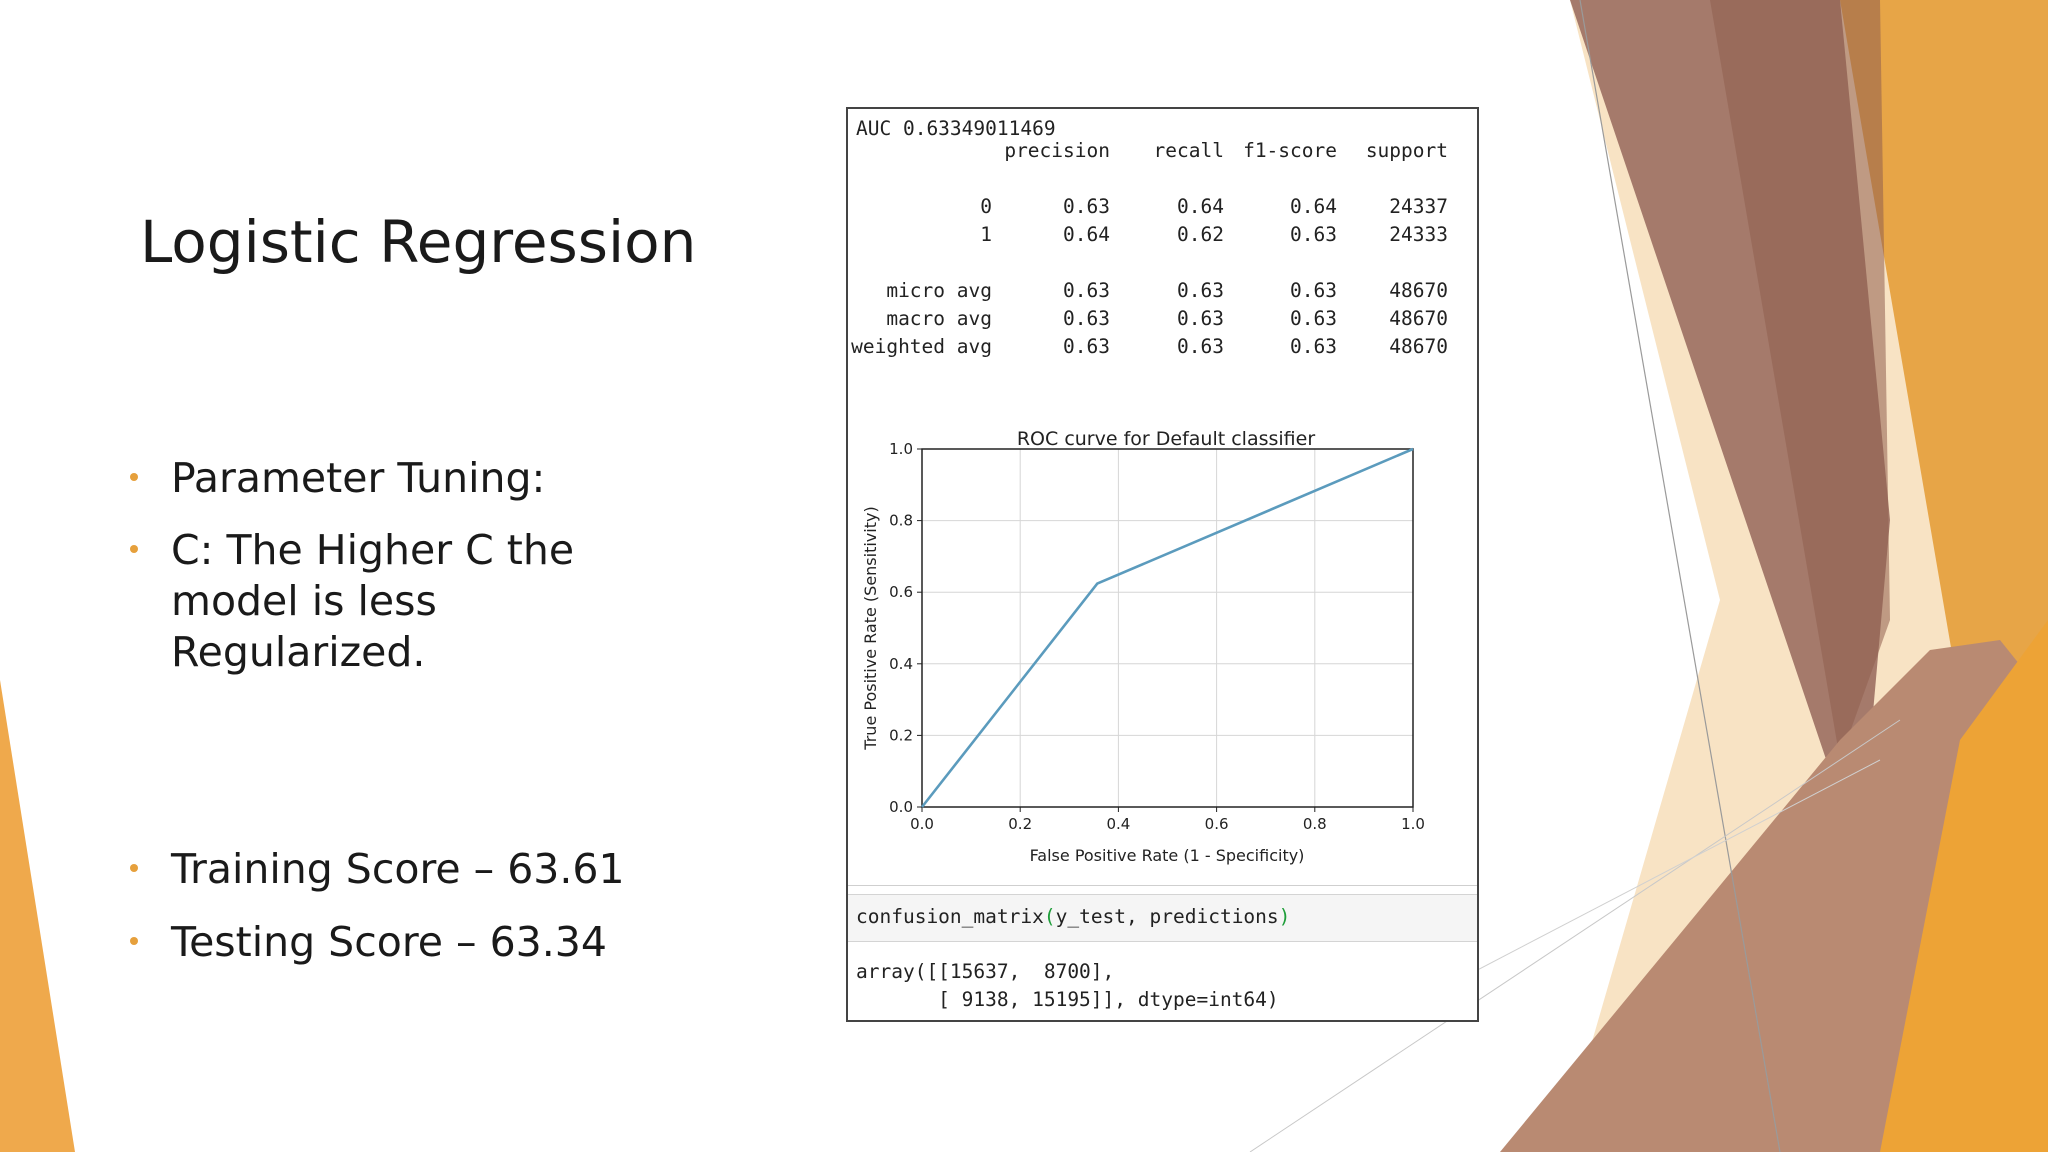  What do you see at coordinates (1118, 824) in the screenshot?
I see `x-tick-label: 0.4` at bounding box center [1118, 824].